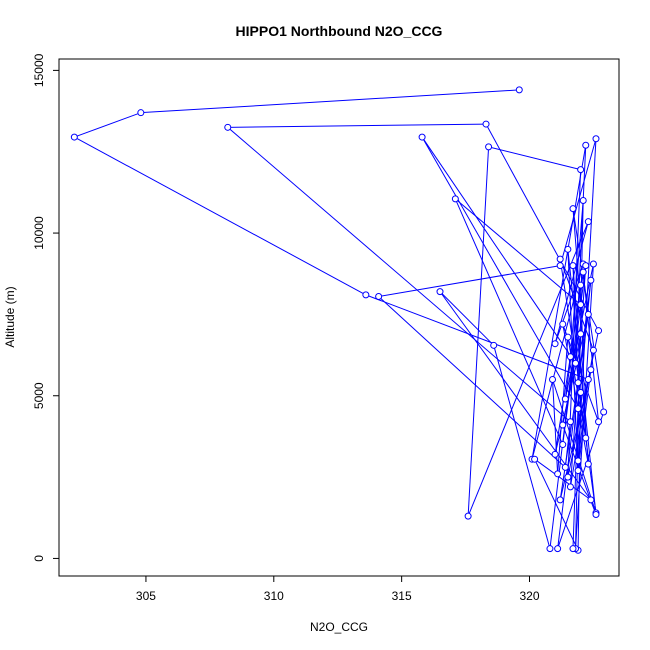 This screenshot has height=650, width=650. What do you see at coordinates (274, 596) in the screenshot?
I see `x-tick-label: 310` at bounding box center [274, 596].